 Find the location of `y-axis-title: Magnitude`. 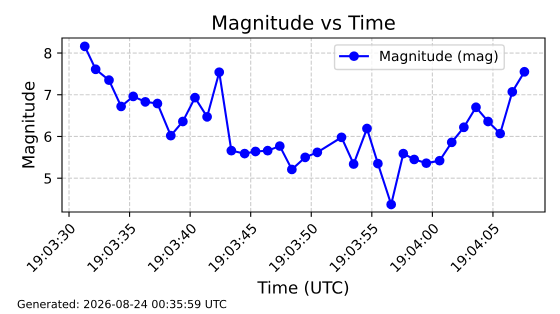

y-axis-title: Magnitude is located at coordinates (30, 125).